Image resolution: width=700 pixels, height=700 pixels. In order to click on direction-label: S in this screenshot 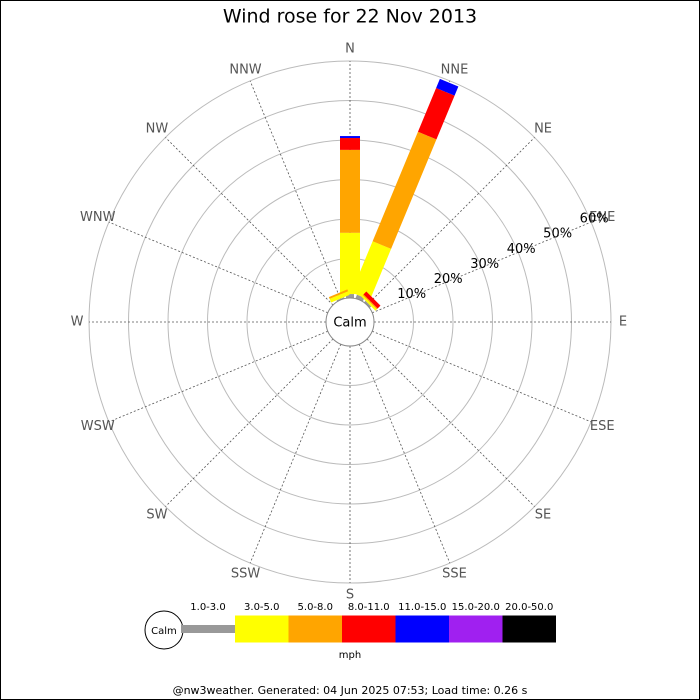, I will do `click(350, 595)`.